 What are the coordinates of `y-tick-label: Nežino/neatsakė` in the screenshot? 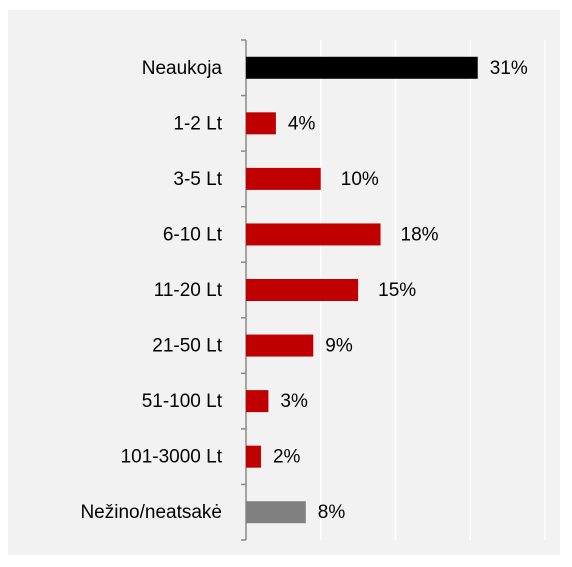 It's located at (151, 512).